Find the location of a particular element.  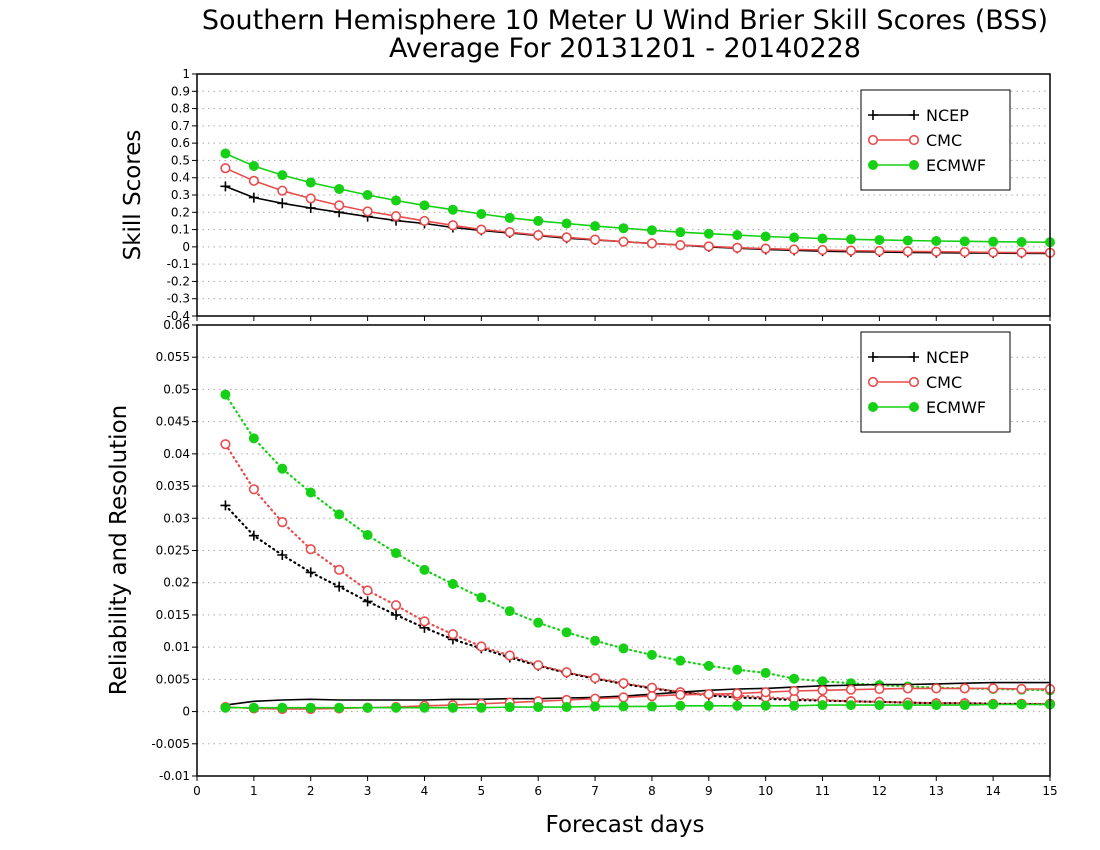

y-axis-label: Reliability and Resolution is located at coordinates (119, 550).